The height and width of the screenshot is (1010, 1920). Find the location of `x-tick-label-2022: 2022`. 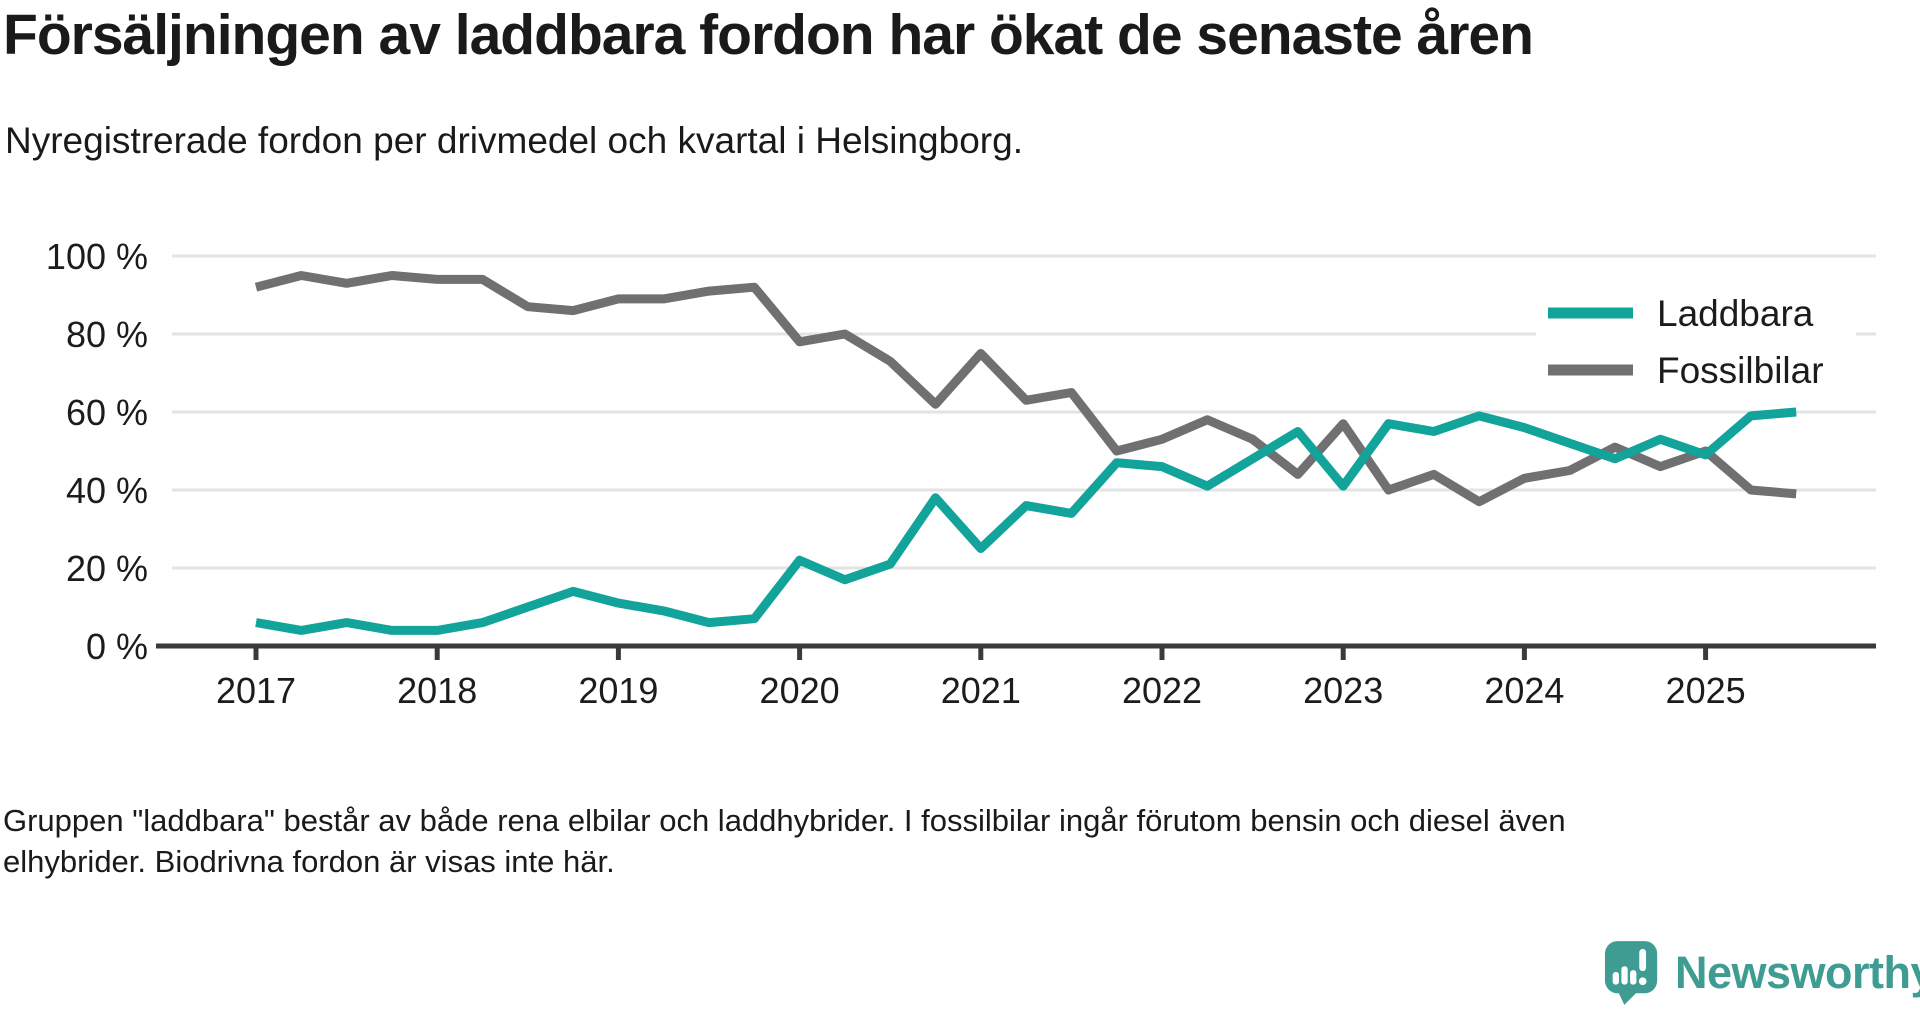

x-tick-label-2022: 2022 is located at coordinates (1162, 690).